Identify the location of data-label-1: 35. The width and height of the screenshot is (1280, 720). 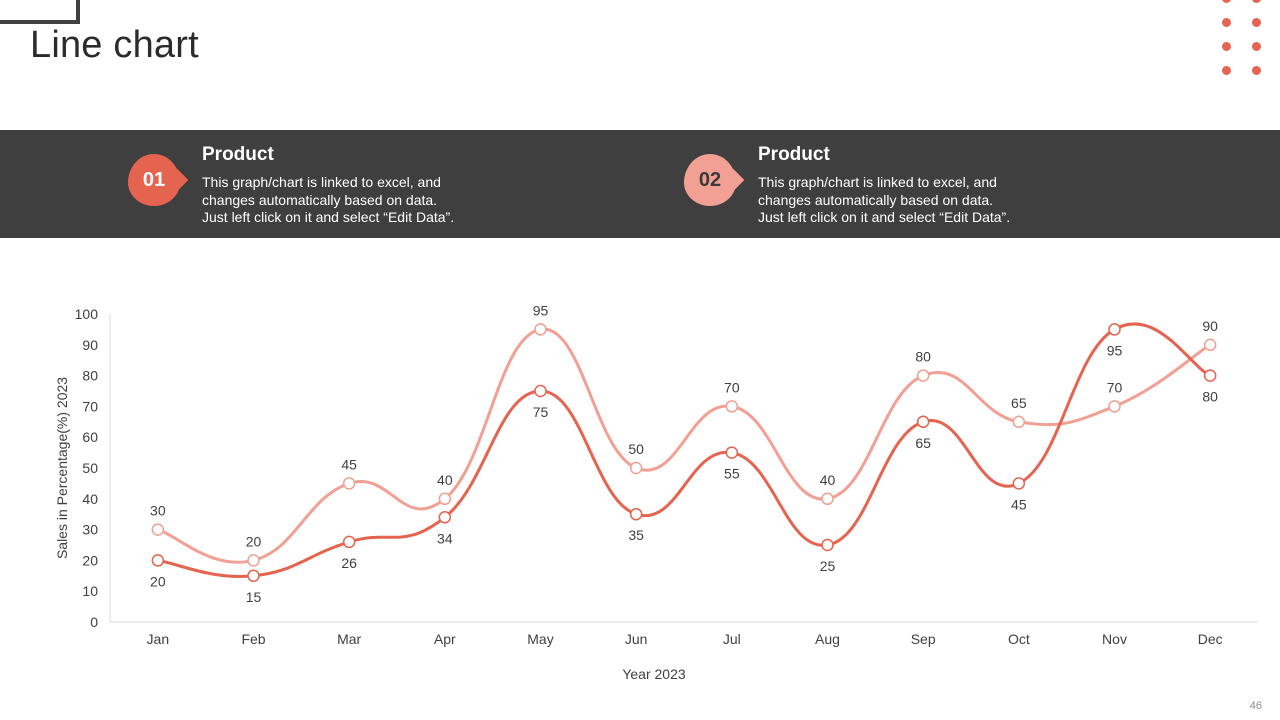
(636, 535).